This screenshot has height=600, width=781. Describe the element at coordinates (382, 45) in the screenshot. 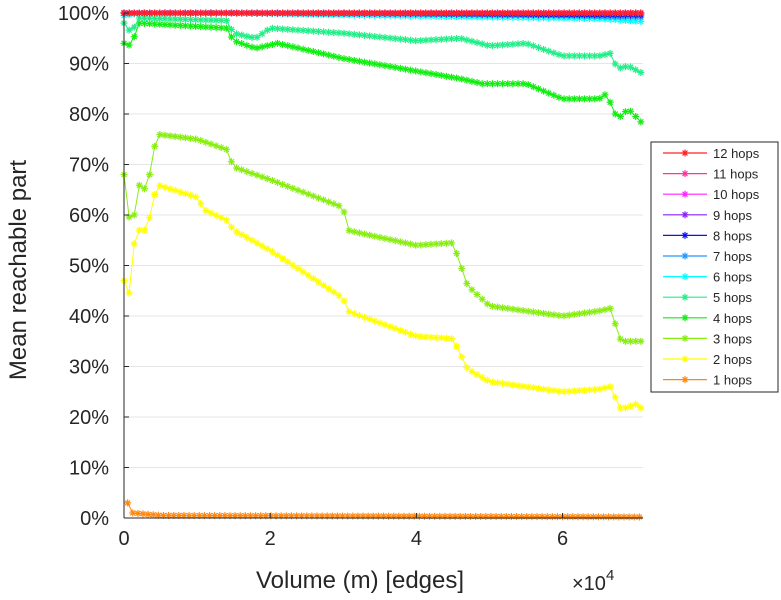

I see `series-5-hops` at that location.